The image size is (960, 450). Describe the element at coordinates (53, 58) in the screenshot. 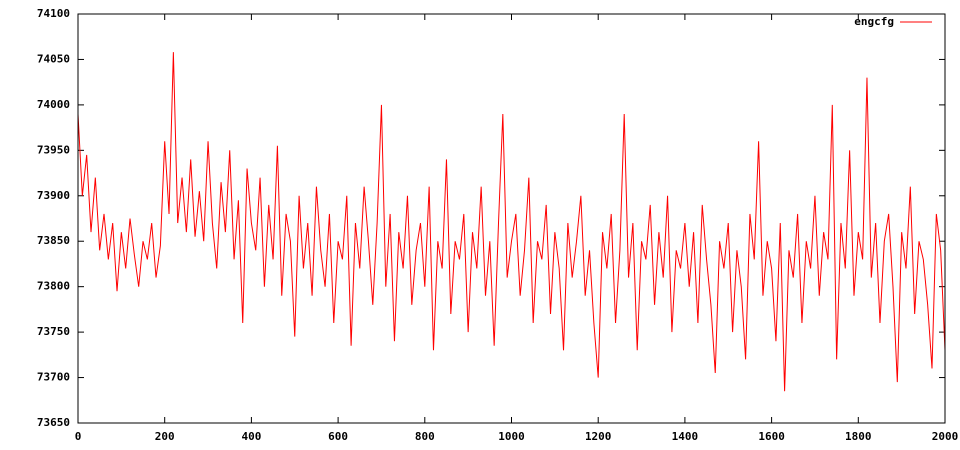

I see `y-tick-label: 74050` at that location.